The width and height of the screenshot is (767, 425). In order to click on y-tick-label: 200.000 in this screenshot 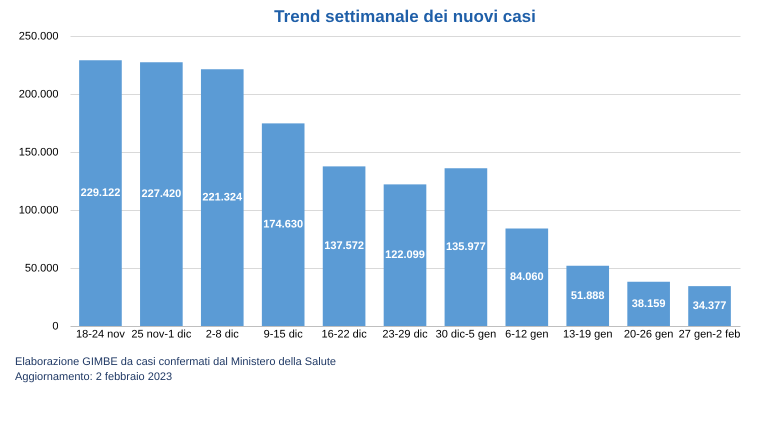, I will do `click(38, 94)`.